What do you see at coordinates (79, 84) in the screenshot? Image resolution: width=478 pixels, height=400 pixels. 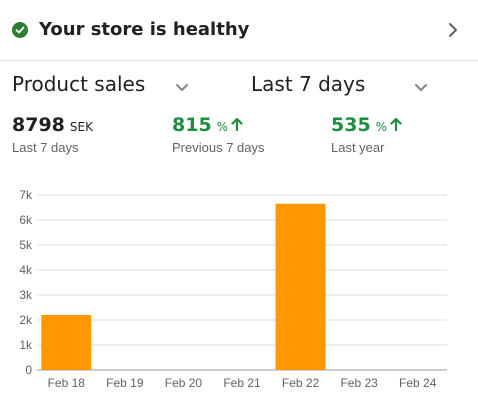 I see `metric-selector-label: Product sales` at bounding box center [79, 84].